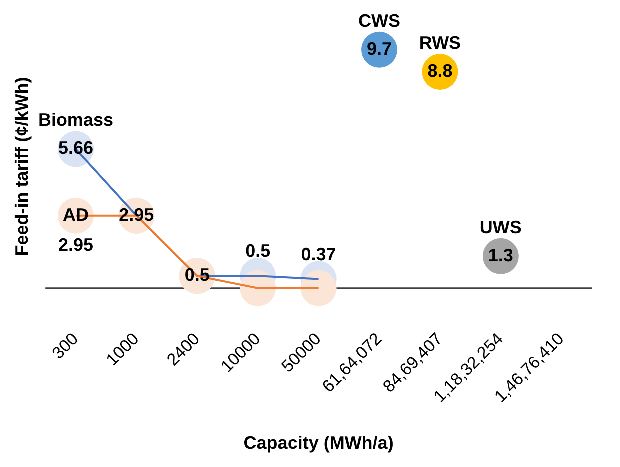  I want to click on series-label: Biomass, so click(76, 120).